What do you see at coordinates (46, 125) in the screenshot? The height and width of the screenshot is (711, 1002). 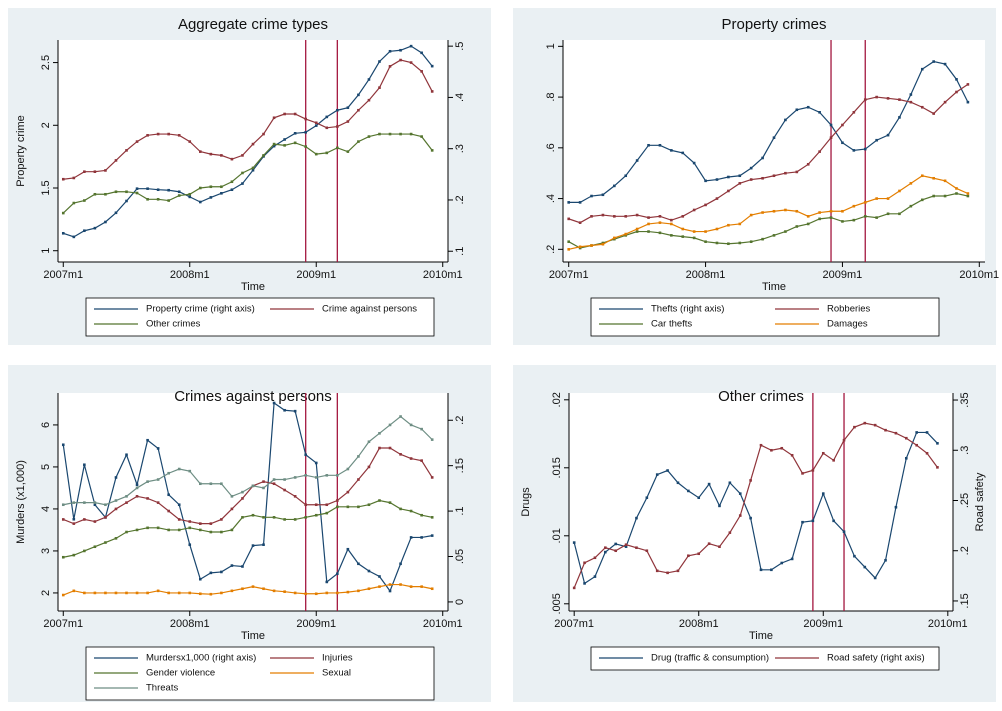 I see `y-tick-label: 2` at bounding box center [46, 125].